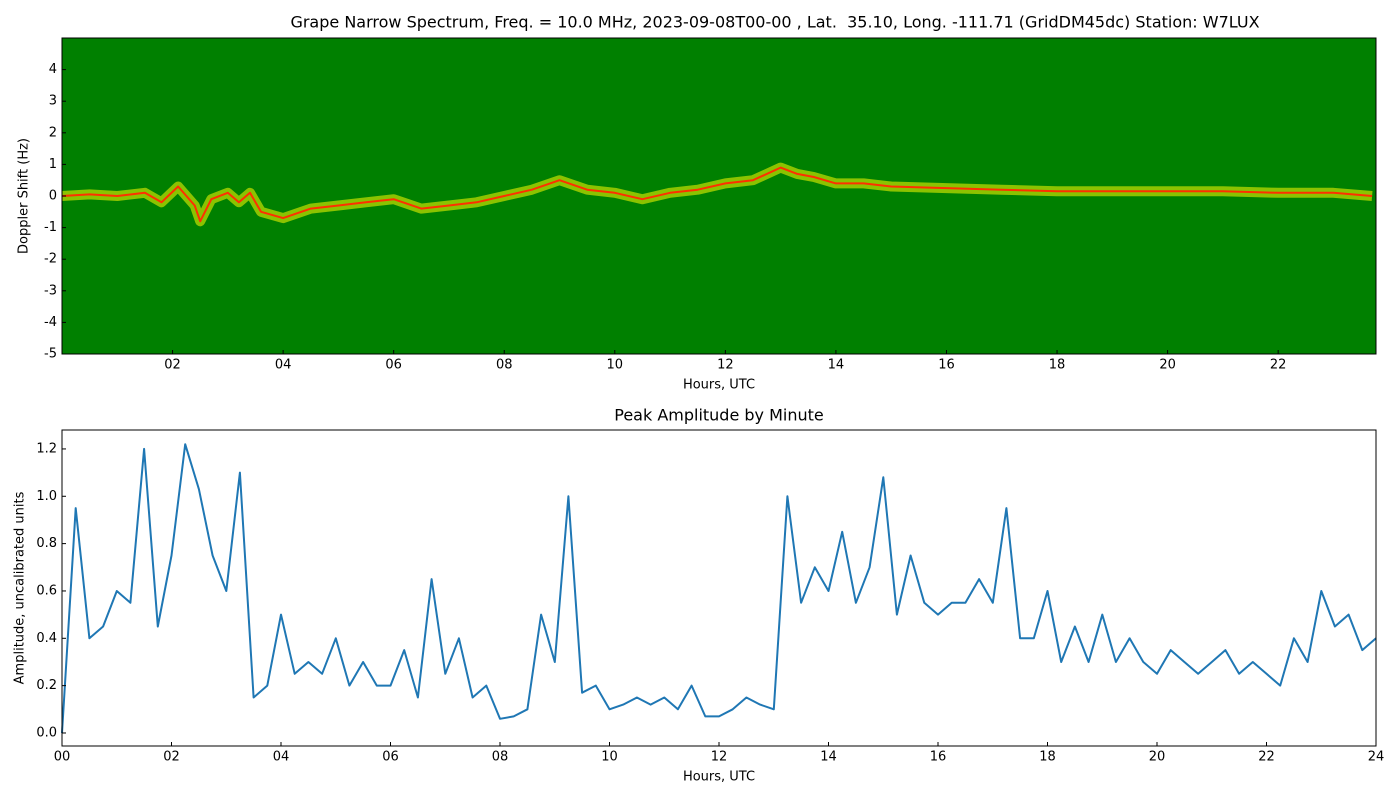  What do you see at coordinates (62, 757) in the screenshot?
I see `x-tick-label: 00` at bounding box center [62, 757].